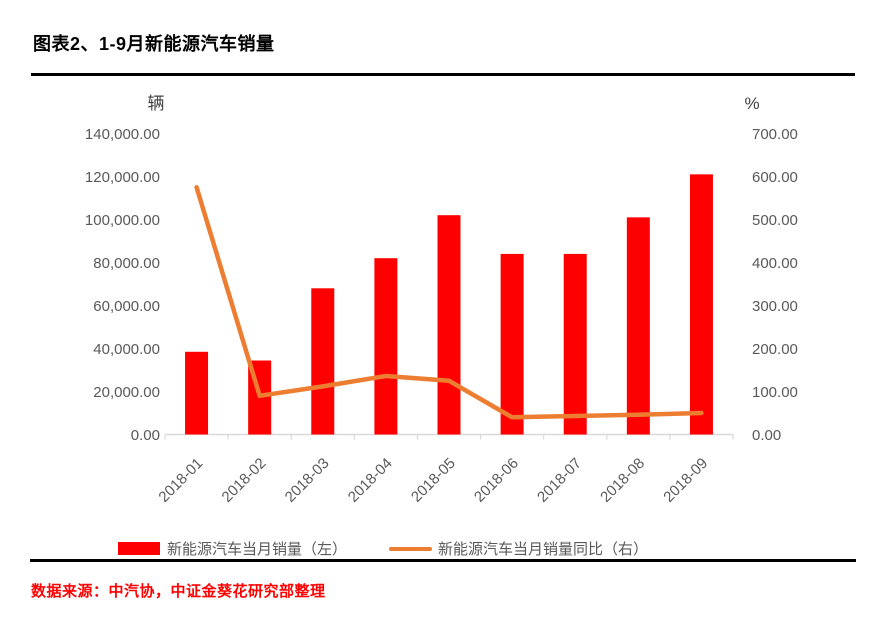 The image size is (870, 634). I want to click on x-axis-label-2018-05: 2018-05, so click(433, 480).